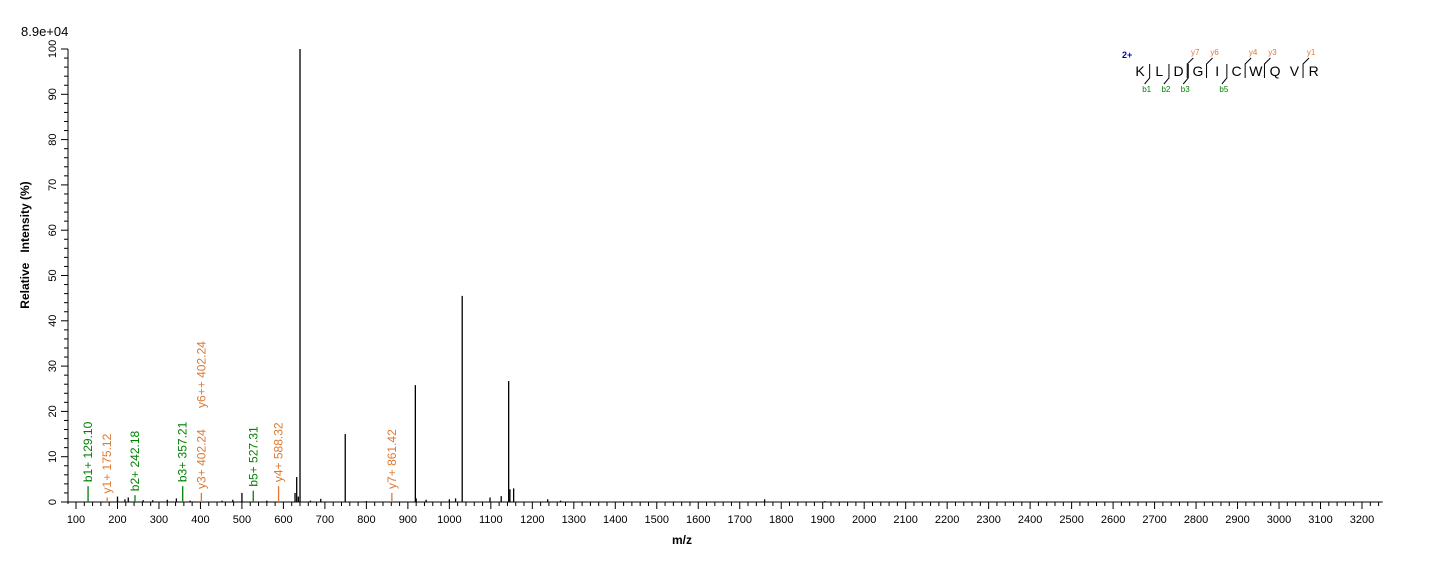 This screenshot has height=562, width=1436. Describe the element at coordinates (117, 520) in the screenshot. I see `x-tick-label: 200` at that location.